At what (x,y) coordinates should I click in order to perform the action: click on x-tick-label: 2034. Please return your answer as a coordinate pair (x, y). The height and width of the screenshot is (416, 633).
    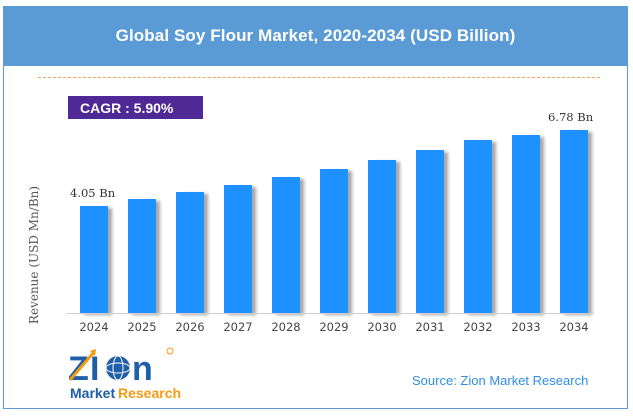
    Looking at the image, I should click on (574, 327).